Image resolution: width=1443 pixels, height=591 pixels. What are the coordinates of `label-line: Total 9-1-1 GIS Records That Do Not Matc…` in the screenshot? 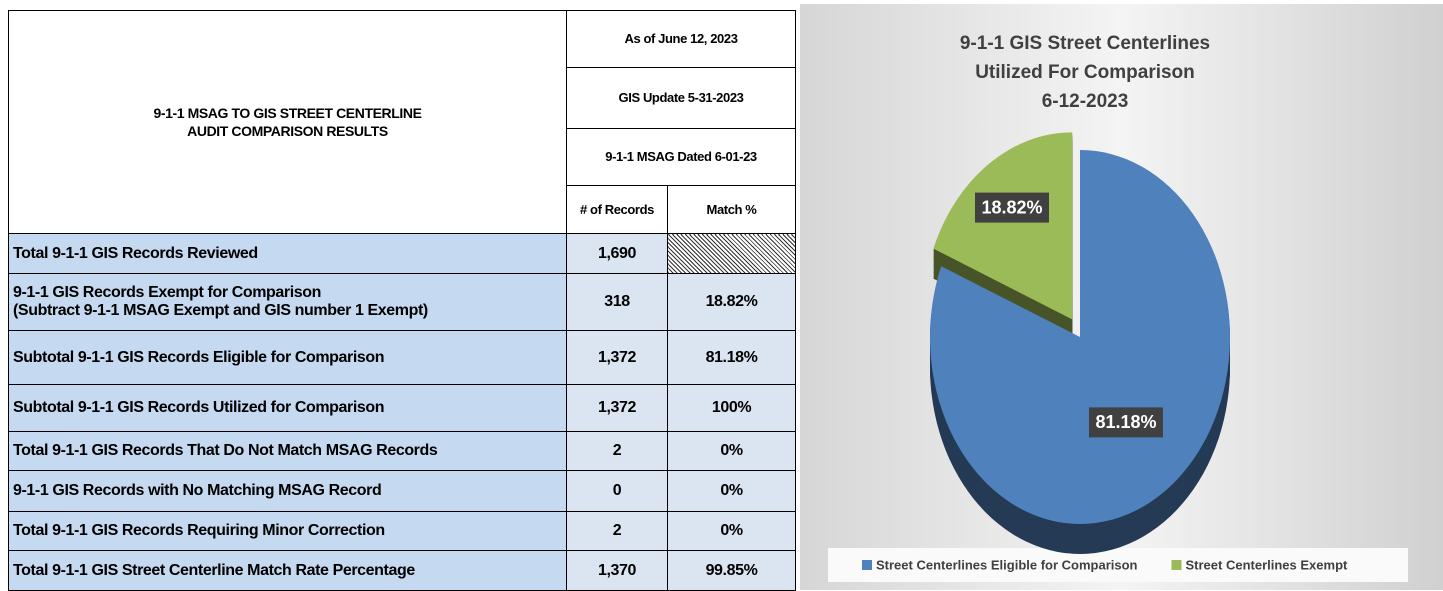 It's located at (225, 450).